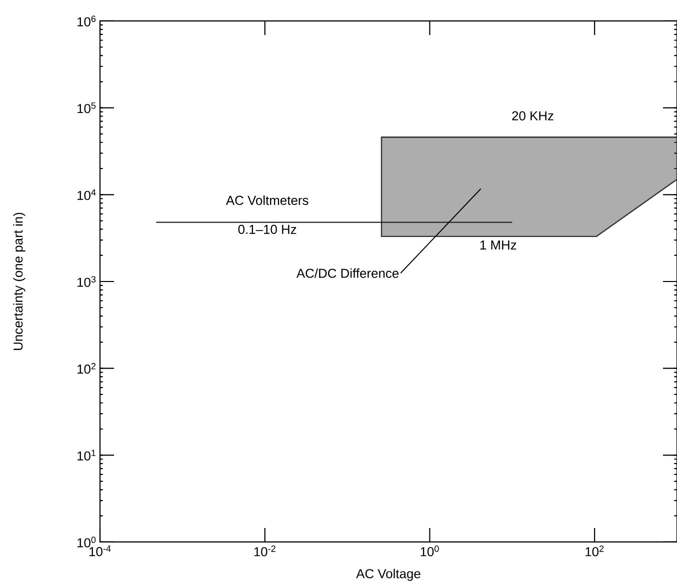 The width and height of the screenshot is (677, 587). I want to click on y-tick-label: 10$^{5}$, so click(87, 108).